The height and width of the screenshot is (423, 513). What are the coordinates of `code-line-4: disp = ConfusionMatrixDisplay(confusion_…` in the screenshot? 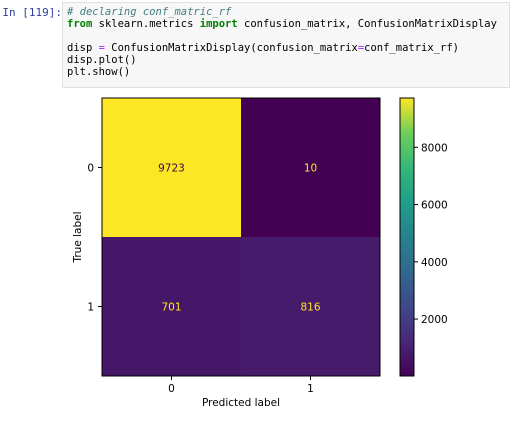 It's located at (286, 48).